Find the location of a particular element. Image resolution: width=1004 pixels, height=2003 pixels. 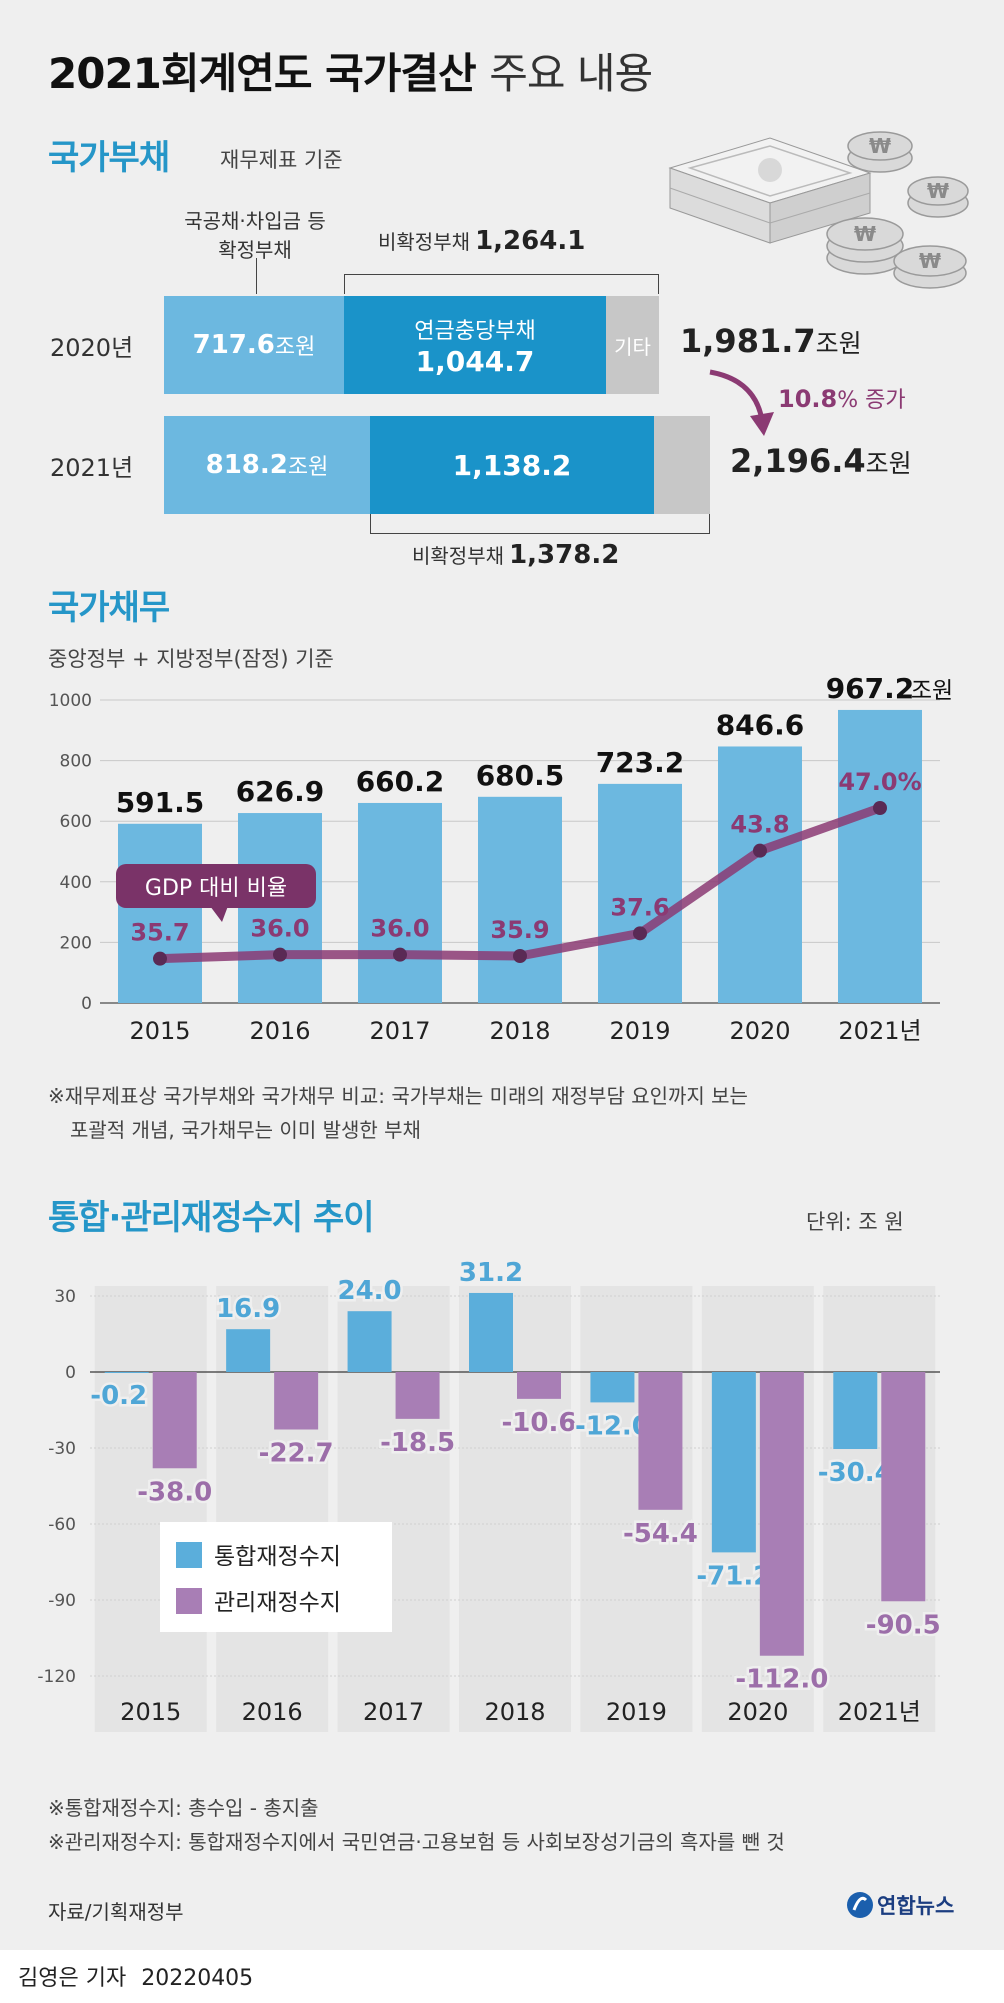

integrated-balance-label: -0.2 is located at coordinates (118, 1396).